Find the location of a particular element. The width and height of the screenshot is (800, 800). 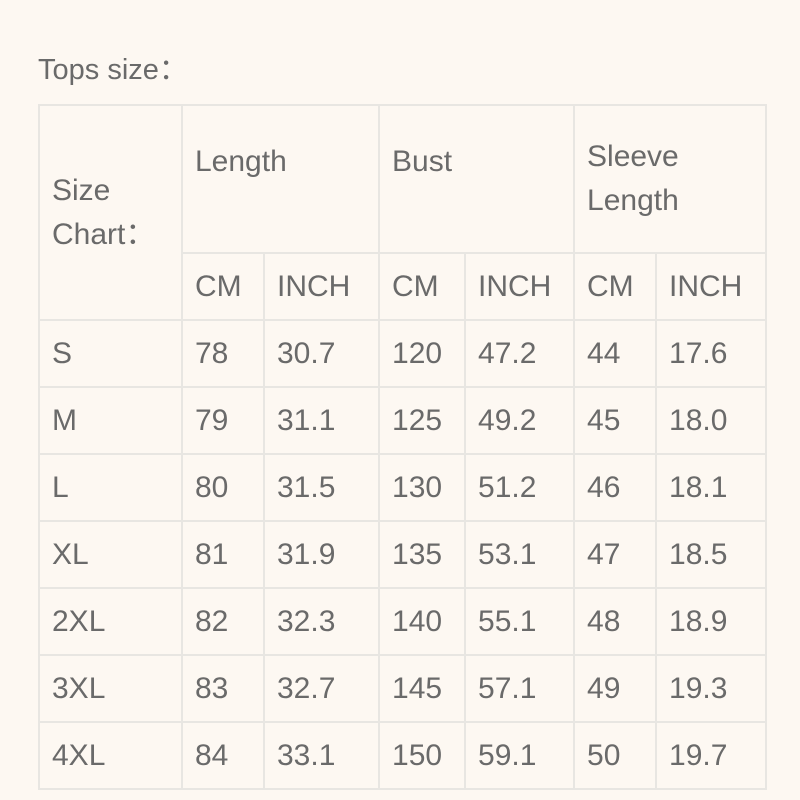

value-cell: 45 is located at coordinates (615, 420).